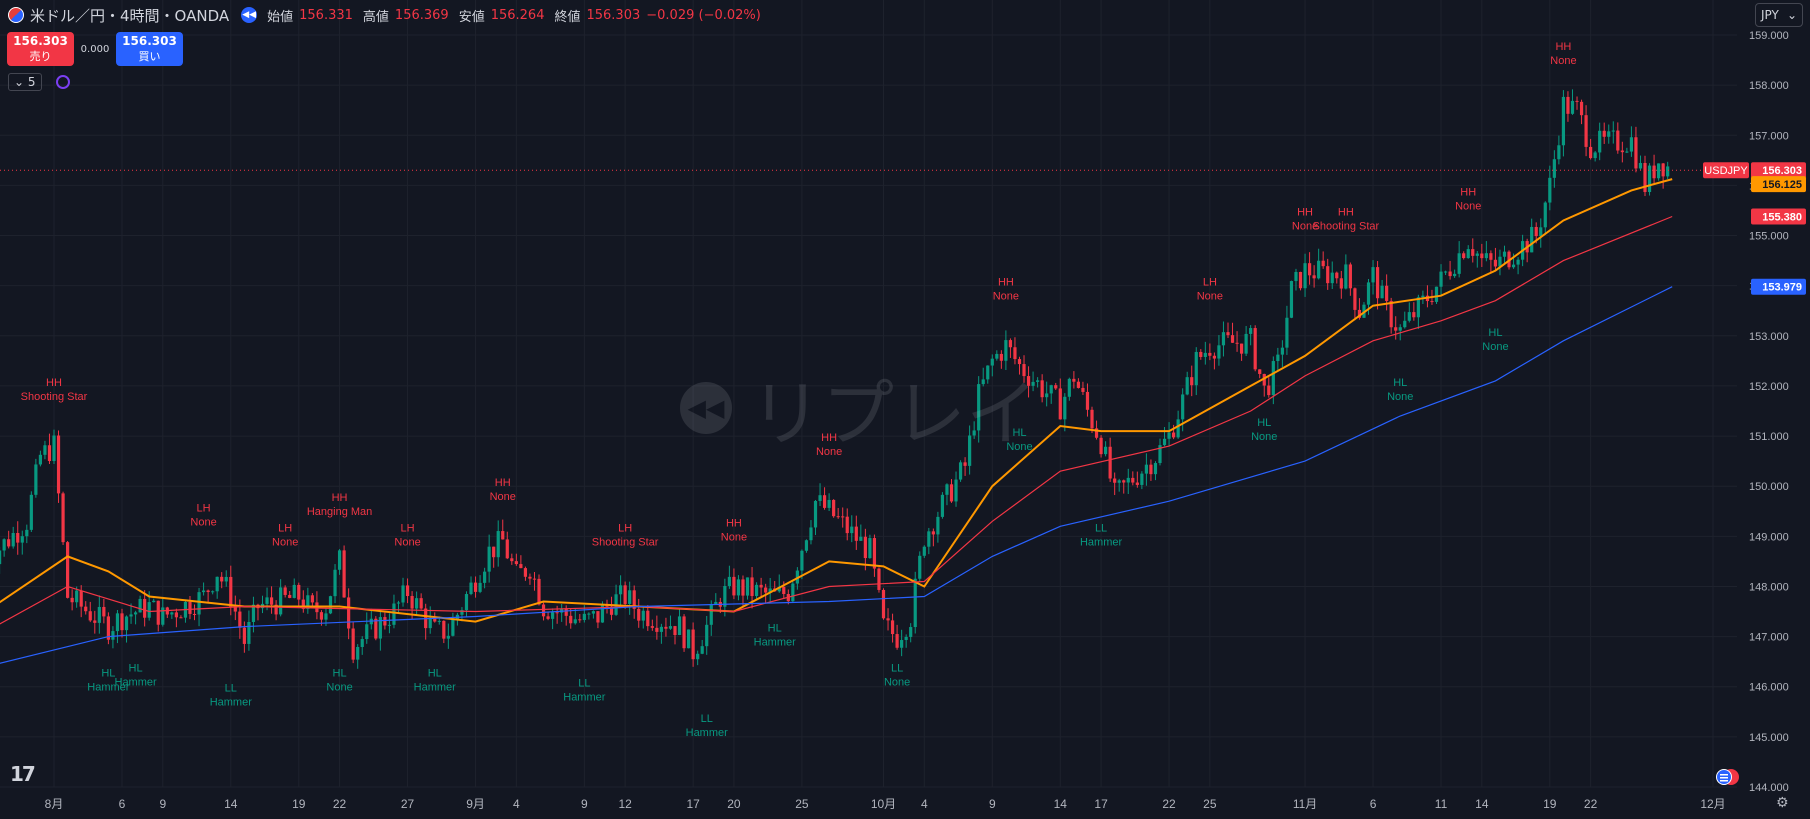  What do you see at coordinates (1061, 804) in the screenshot?
I see `x-tick-label: 14` at bounding box center [1061, 804].